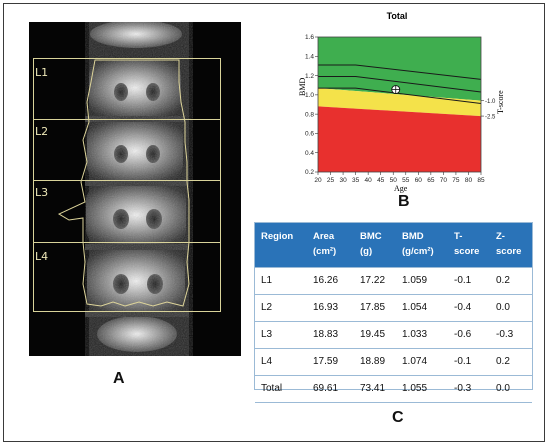 This screenshot has height=447, width=550. I want to click on y-tick-label: 0.2, so click(309, 172).